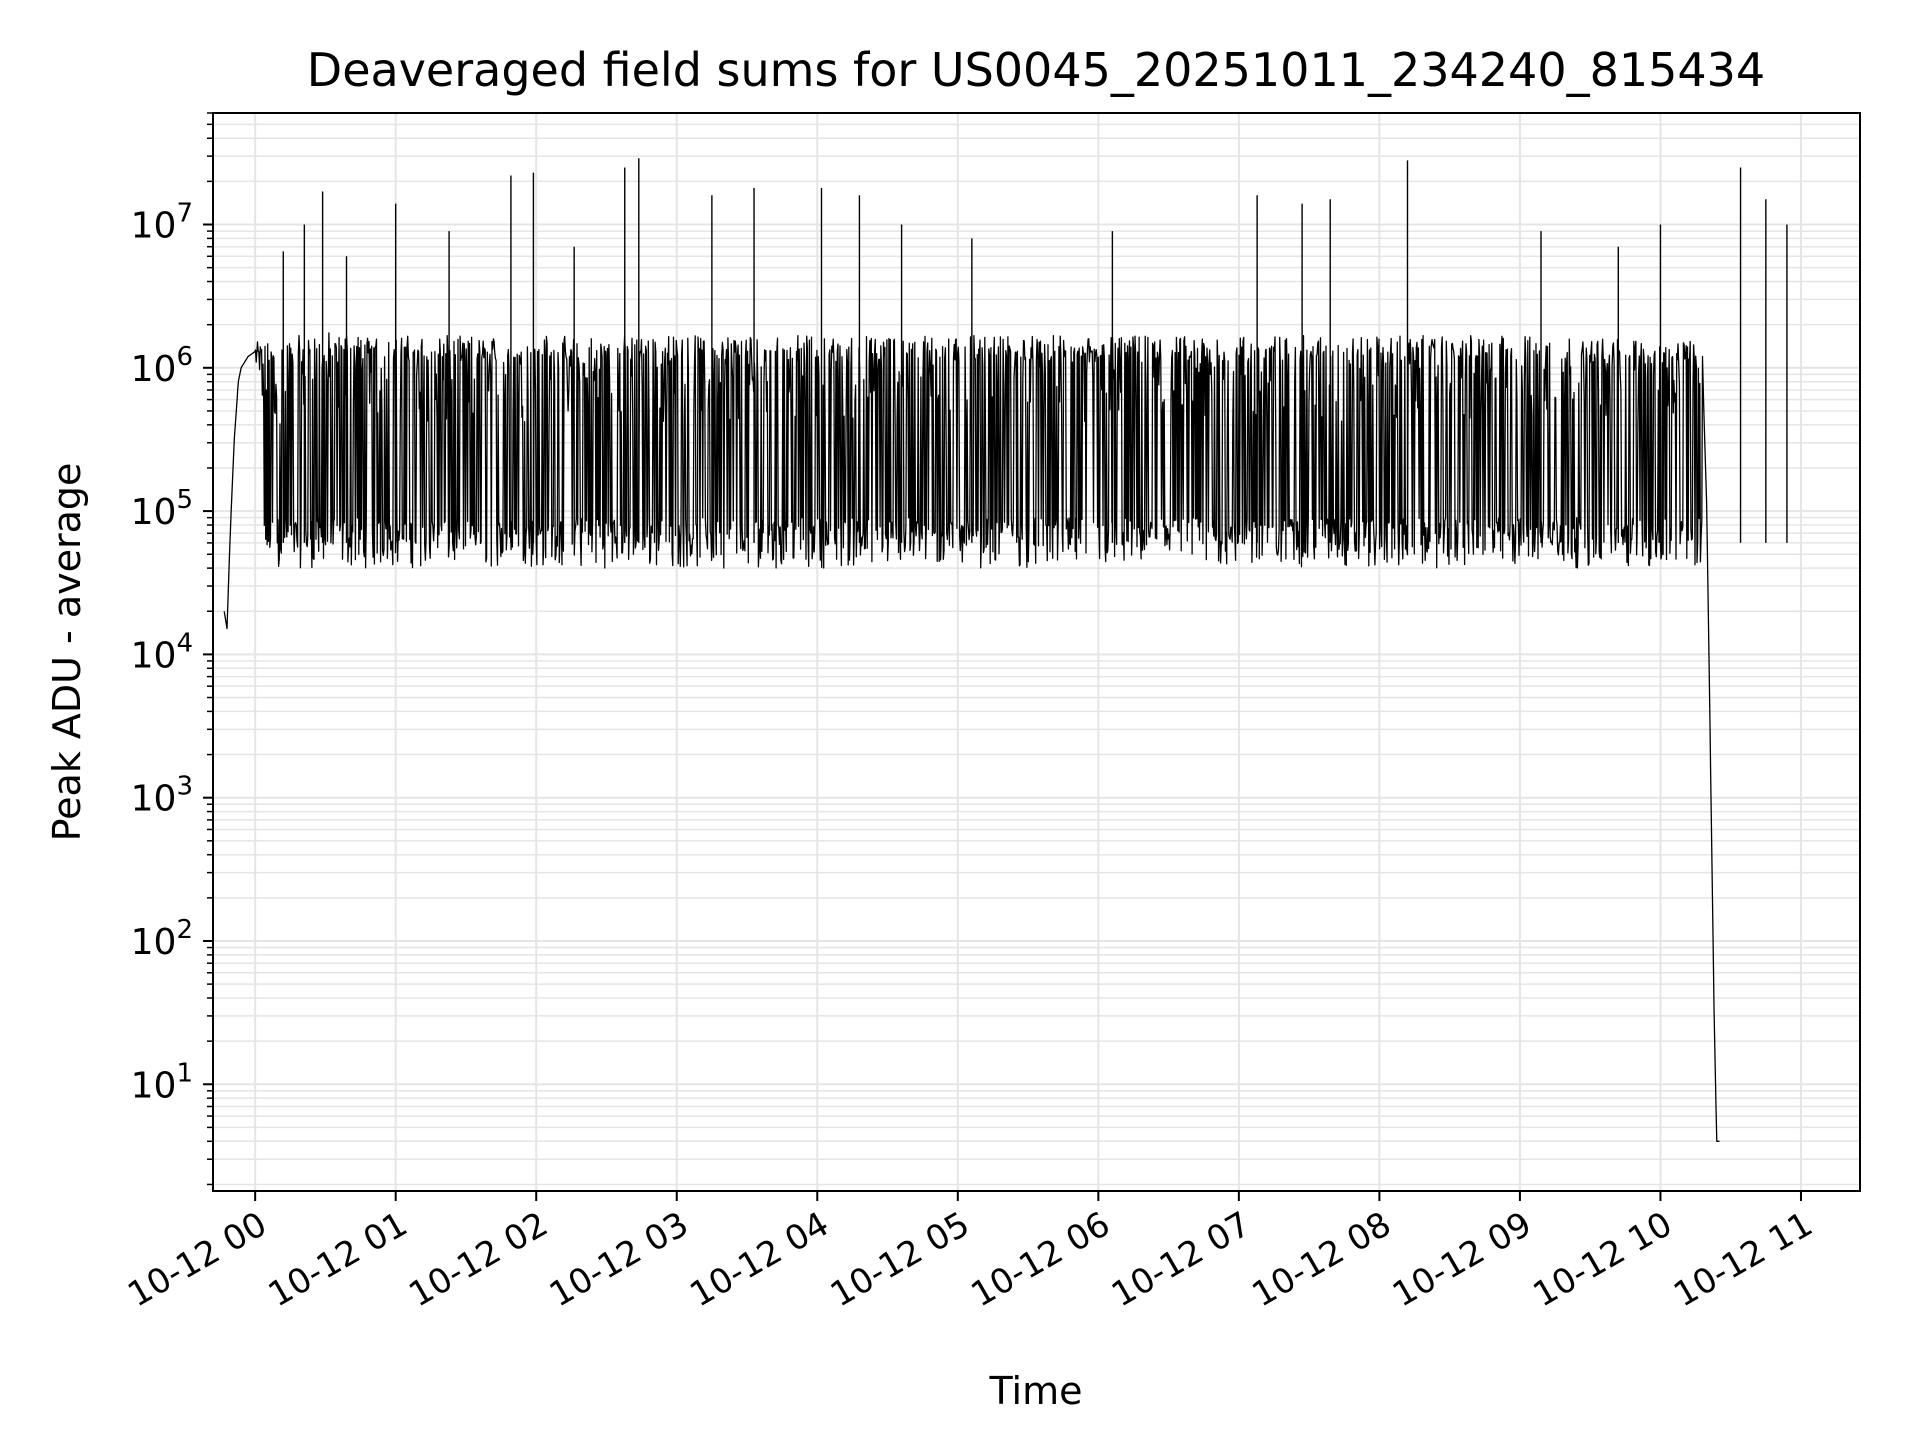 The width and height of the screenshot is (1920, 1440). Describe the element at coordinates (162, 366) in the screenshot. I see `y-tick-label: 10⁶` at that location.